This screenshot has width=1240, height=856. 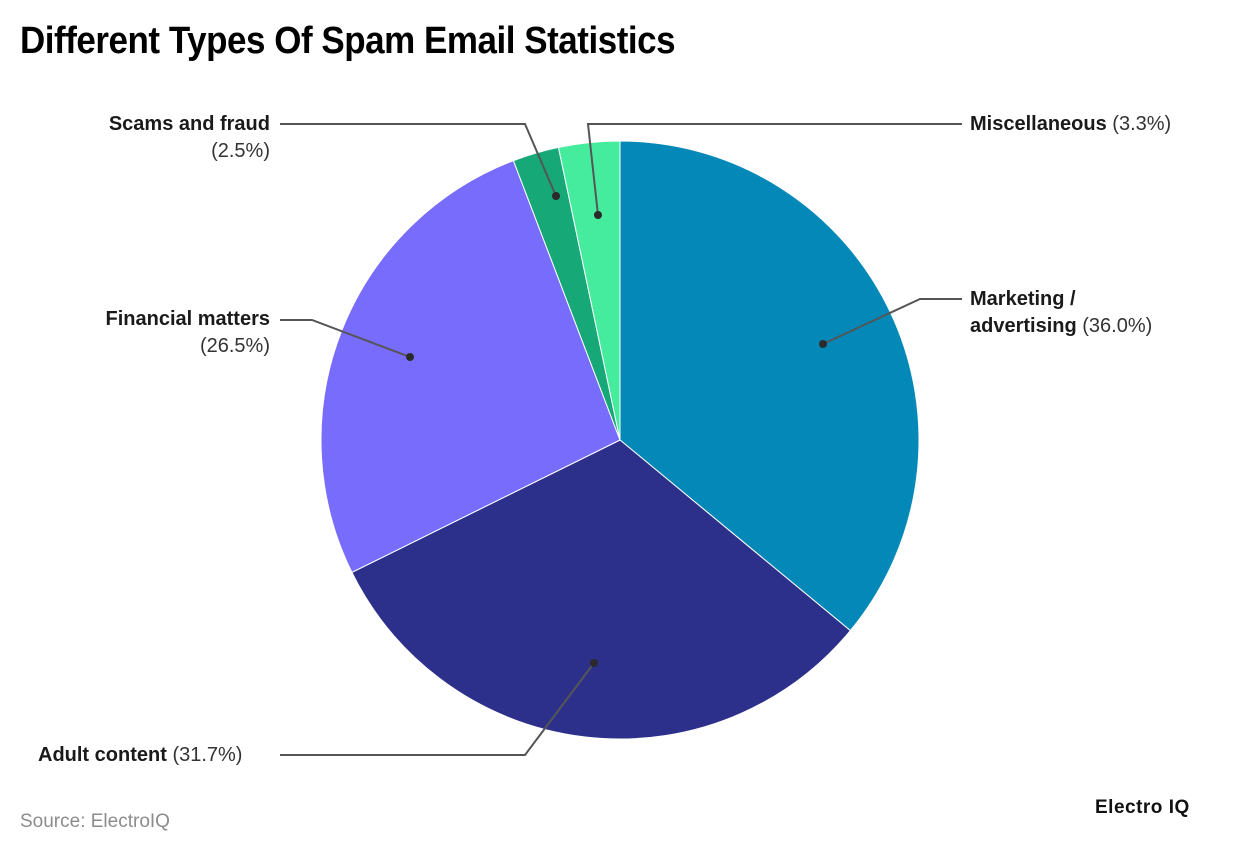 I want to click on pie-slice-adult-content, so click(x=601, y=589).